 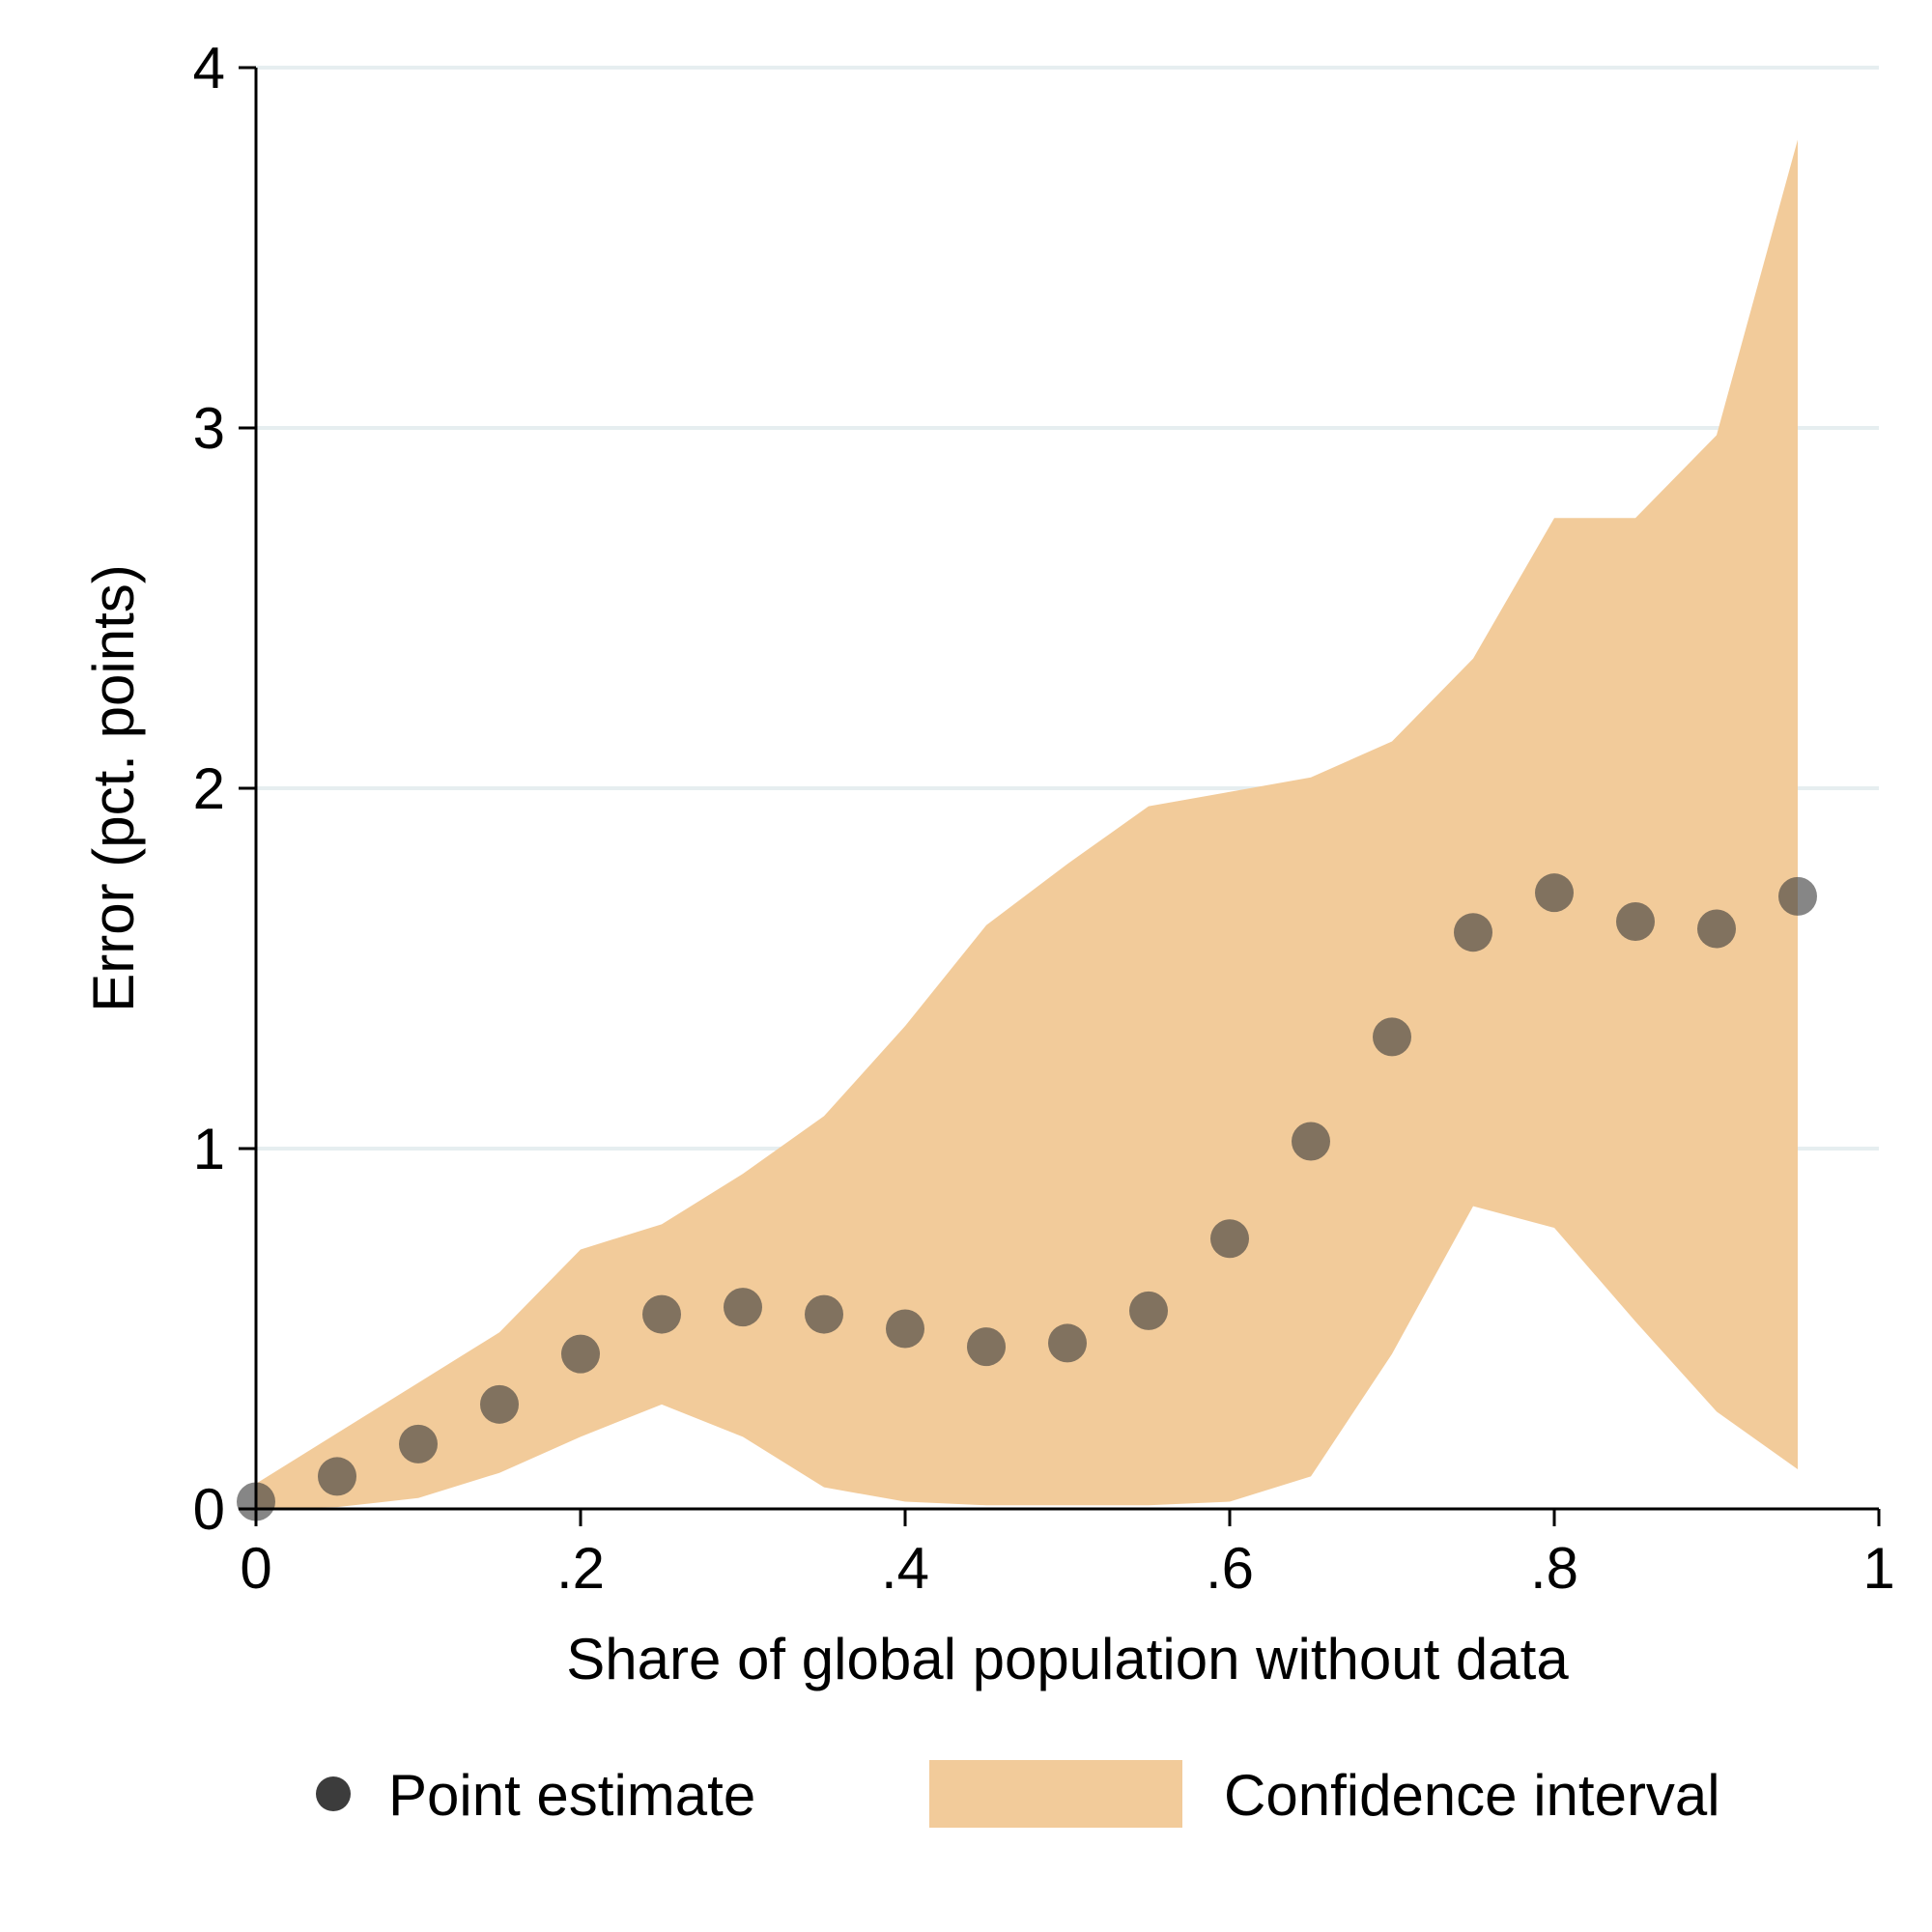 What do you see at coordinates (571, 1795) in the screenshot?
I see `legend-label-point-estimate: Point estimate` at bounding box center [571, 1795].